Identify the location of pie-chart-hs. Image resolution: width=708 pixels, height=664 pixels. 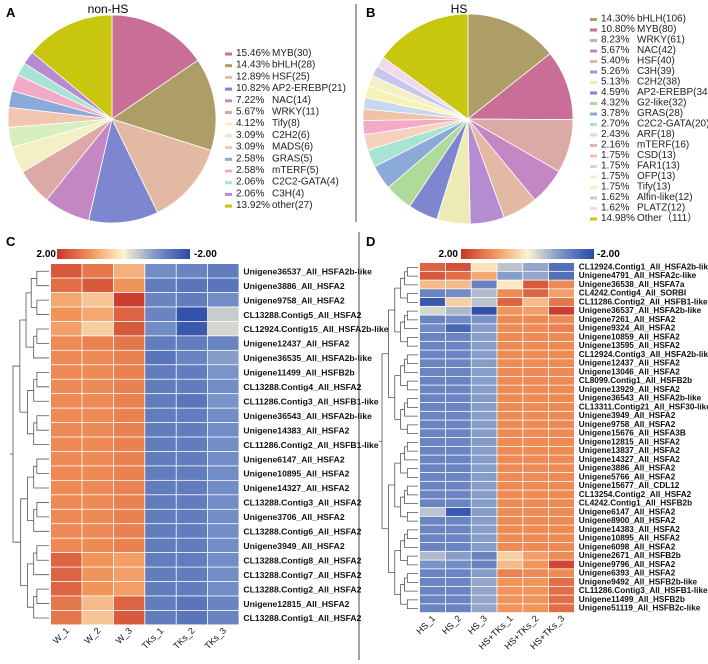
(468, 119).